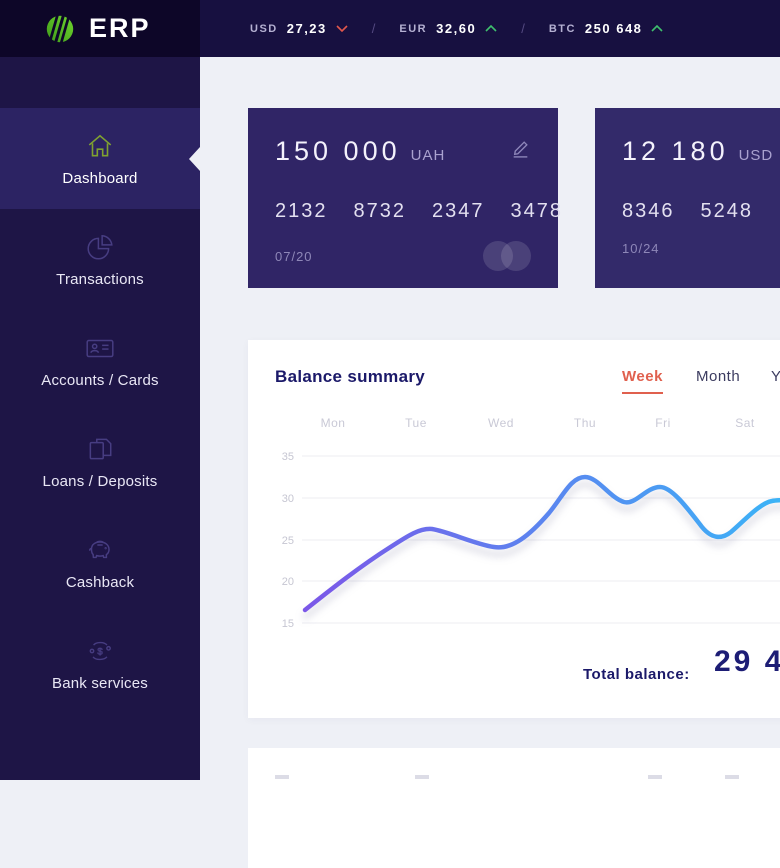  I want to click on card-number-group: 8346, so click(648, 211).